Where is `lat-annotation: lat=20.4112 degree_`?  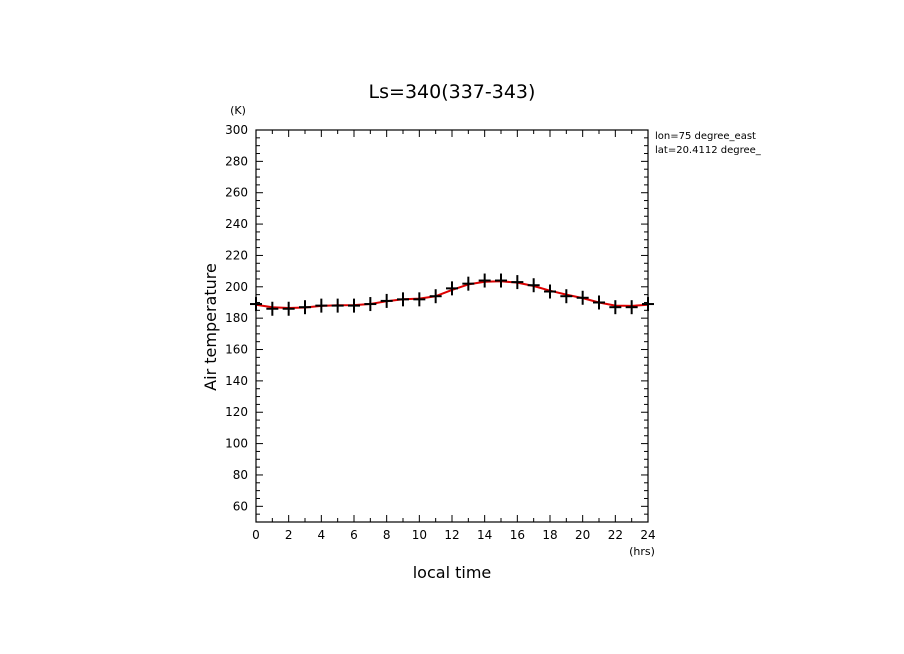 lat-annotation: lat=20.4112 degree_ is located at coordinates (708, 150).